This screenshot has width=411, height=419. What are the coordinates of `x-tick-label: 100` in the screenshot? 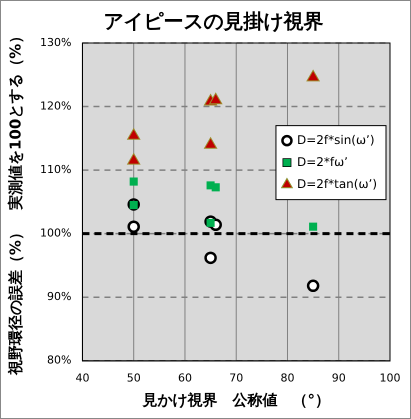 It's located at (390, 377).